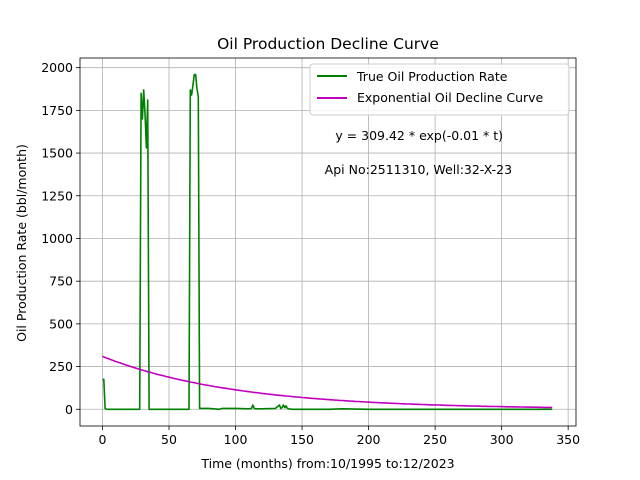 This screenshot has width=640, height=480. I want to click on x-tick-label: 100, so click(236, 439).